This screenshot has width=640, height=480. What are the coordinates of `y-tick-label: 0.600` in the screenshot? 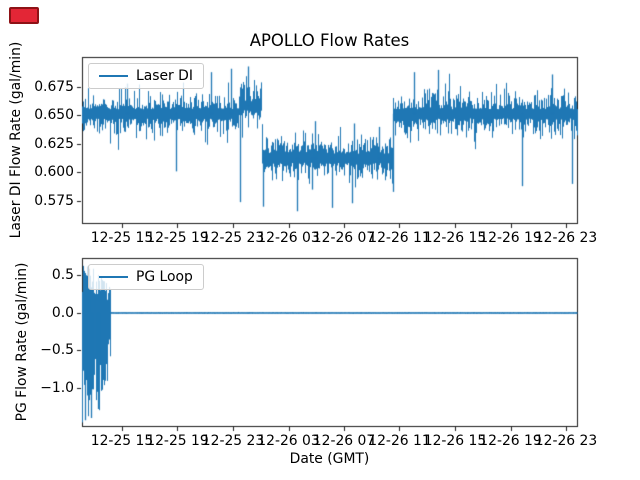 It's located at (54, 172).